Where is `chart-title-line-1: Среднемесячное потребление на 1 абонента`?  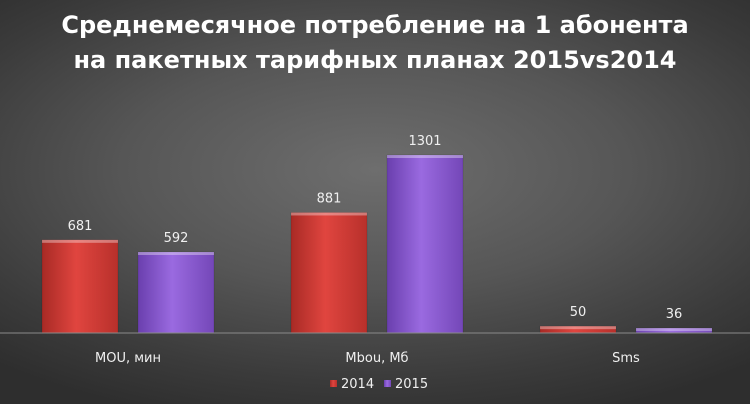
chart-title-line-1: Среднемесячное потребление на 1 абонента is located at coordinates (374, 25).